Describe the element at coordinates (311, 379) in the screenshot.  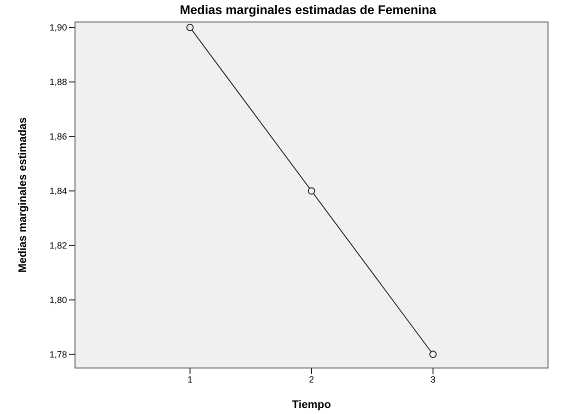
I see `x-tick-label: 2` at that location.